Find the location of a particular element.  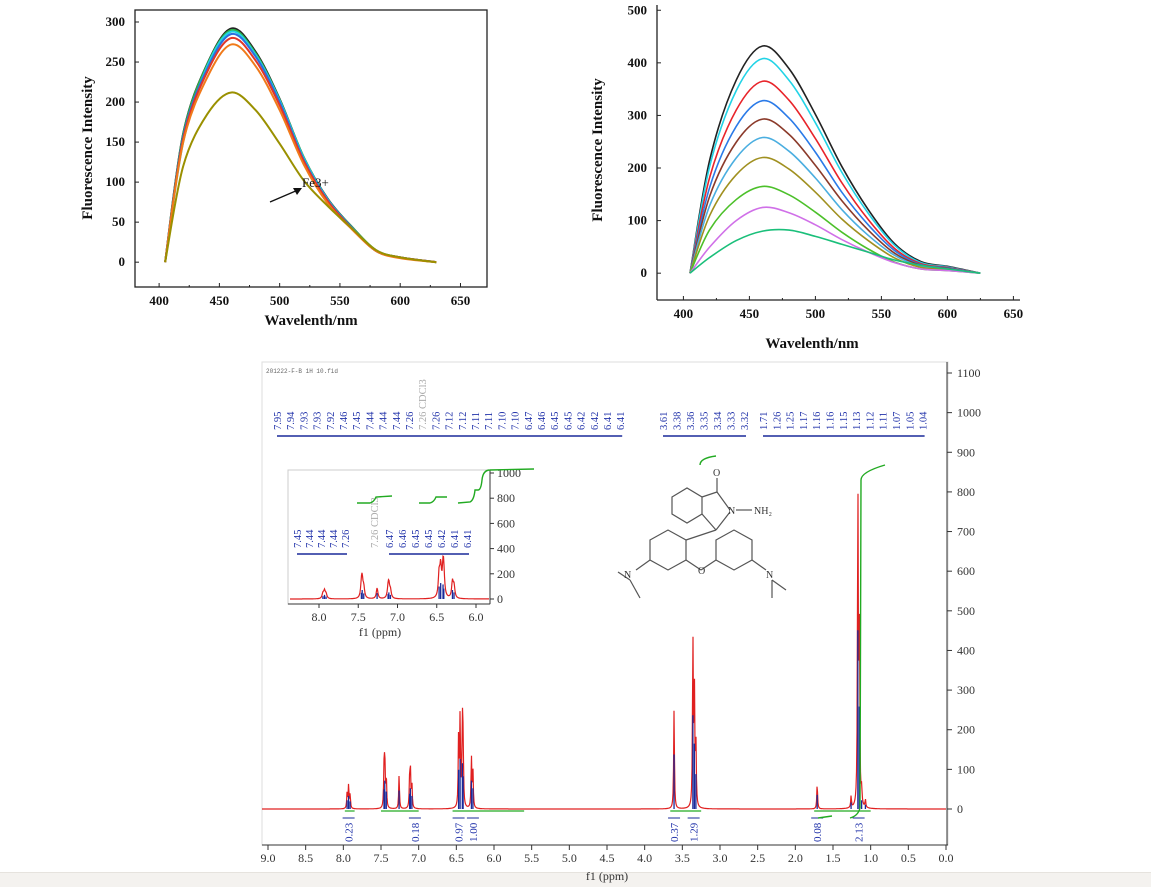

peak-label: 1.07 is located at coordinates (897, 421).